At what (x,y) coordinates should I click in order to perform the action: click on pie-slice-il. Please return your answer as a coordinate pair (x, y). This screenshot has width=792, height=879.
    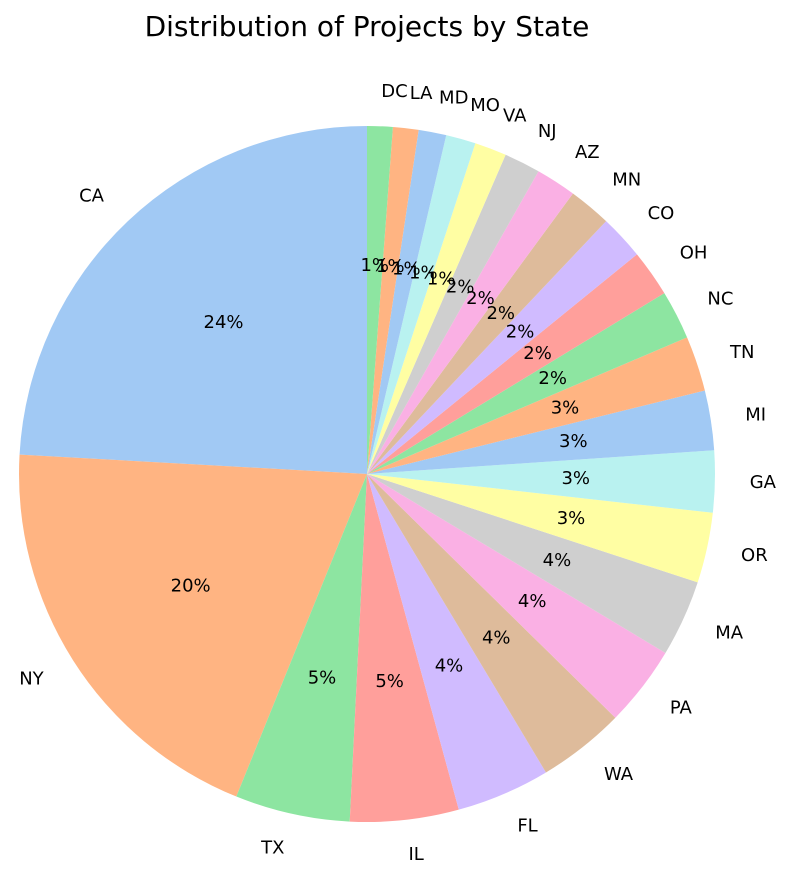
    Looking at the image, I should click on (404, 648).